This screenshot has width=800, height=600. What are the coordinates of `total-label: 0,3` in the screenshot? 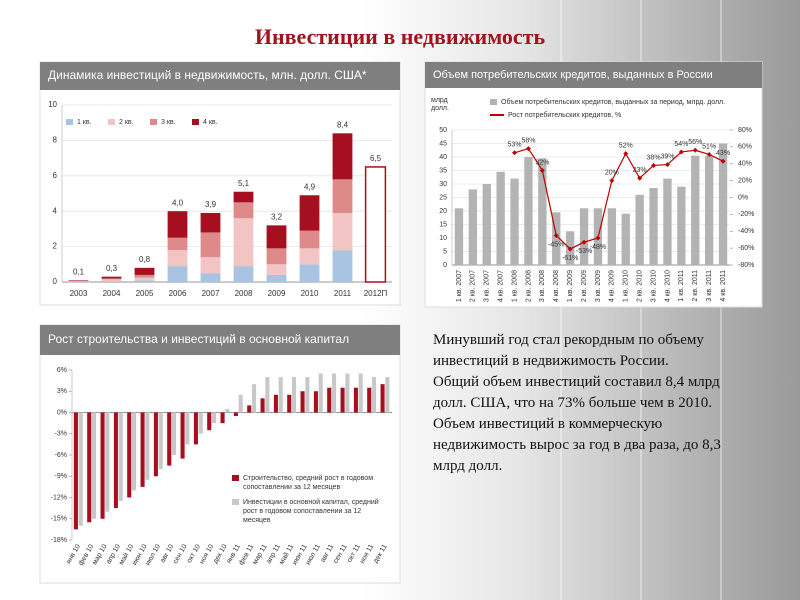 It's located at (112, 268).